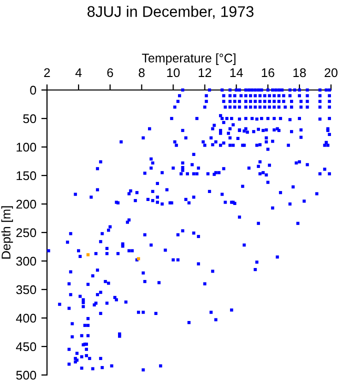  Describe the element at coordinates (26, 204) in the screenshot. I see `y-tick-label: 200` at that location.